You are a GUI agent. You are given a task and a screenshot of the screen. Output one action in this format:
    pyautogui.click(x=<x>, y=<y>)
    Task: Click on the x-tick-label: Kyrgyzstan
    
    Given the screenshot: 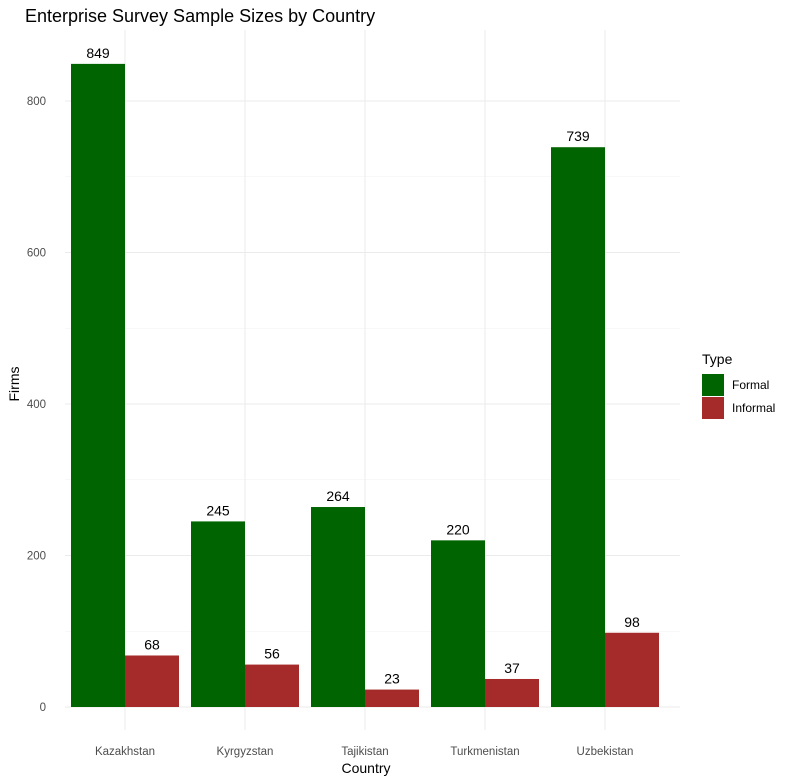 What is the action you would take?
    pyautogui.click(x=245, y=752)
    